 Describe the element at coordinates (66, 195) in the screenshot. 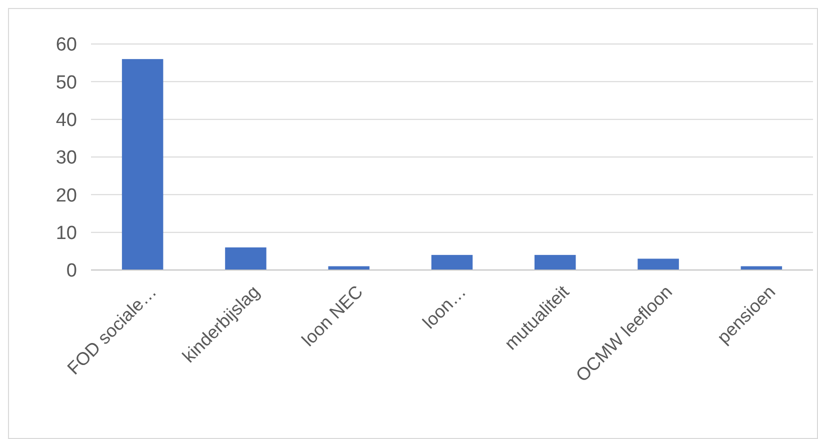

I see `y-tick-label: 20` at that location.